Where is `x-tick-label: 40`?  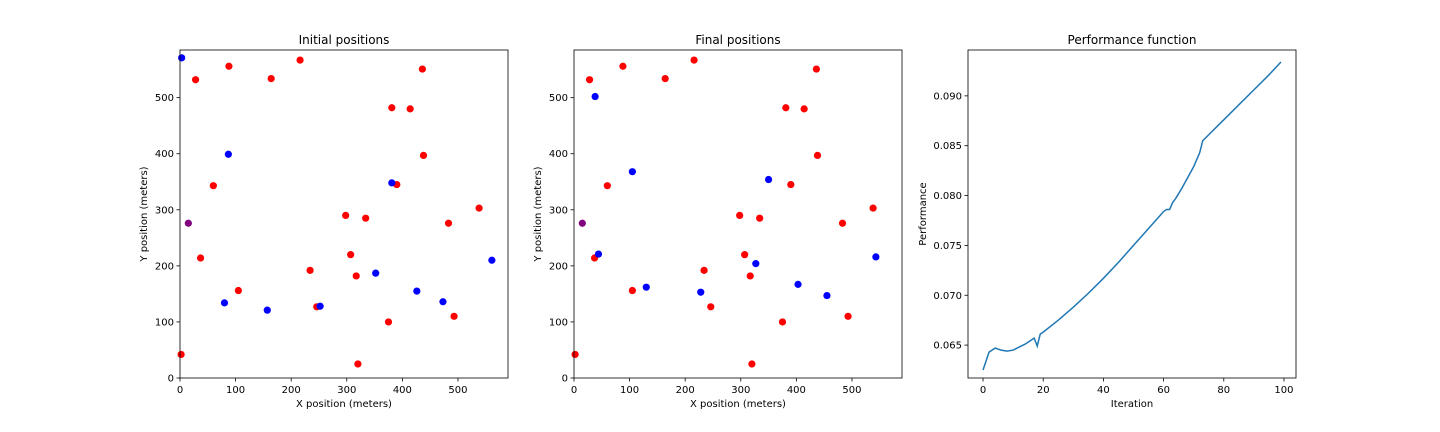
x-tick-label: 40 is located at coordinates (1103, 390).